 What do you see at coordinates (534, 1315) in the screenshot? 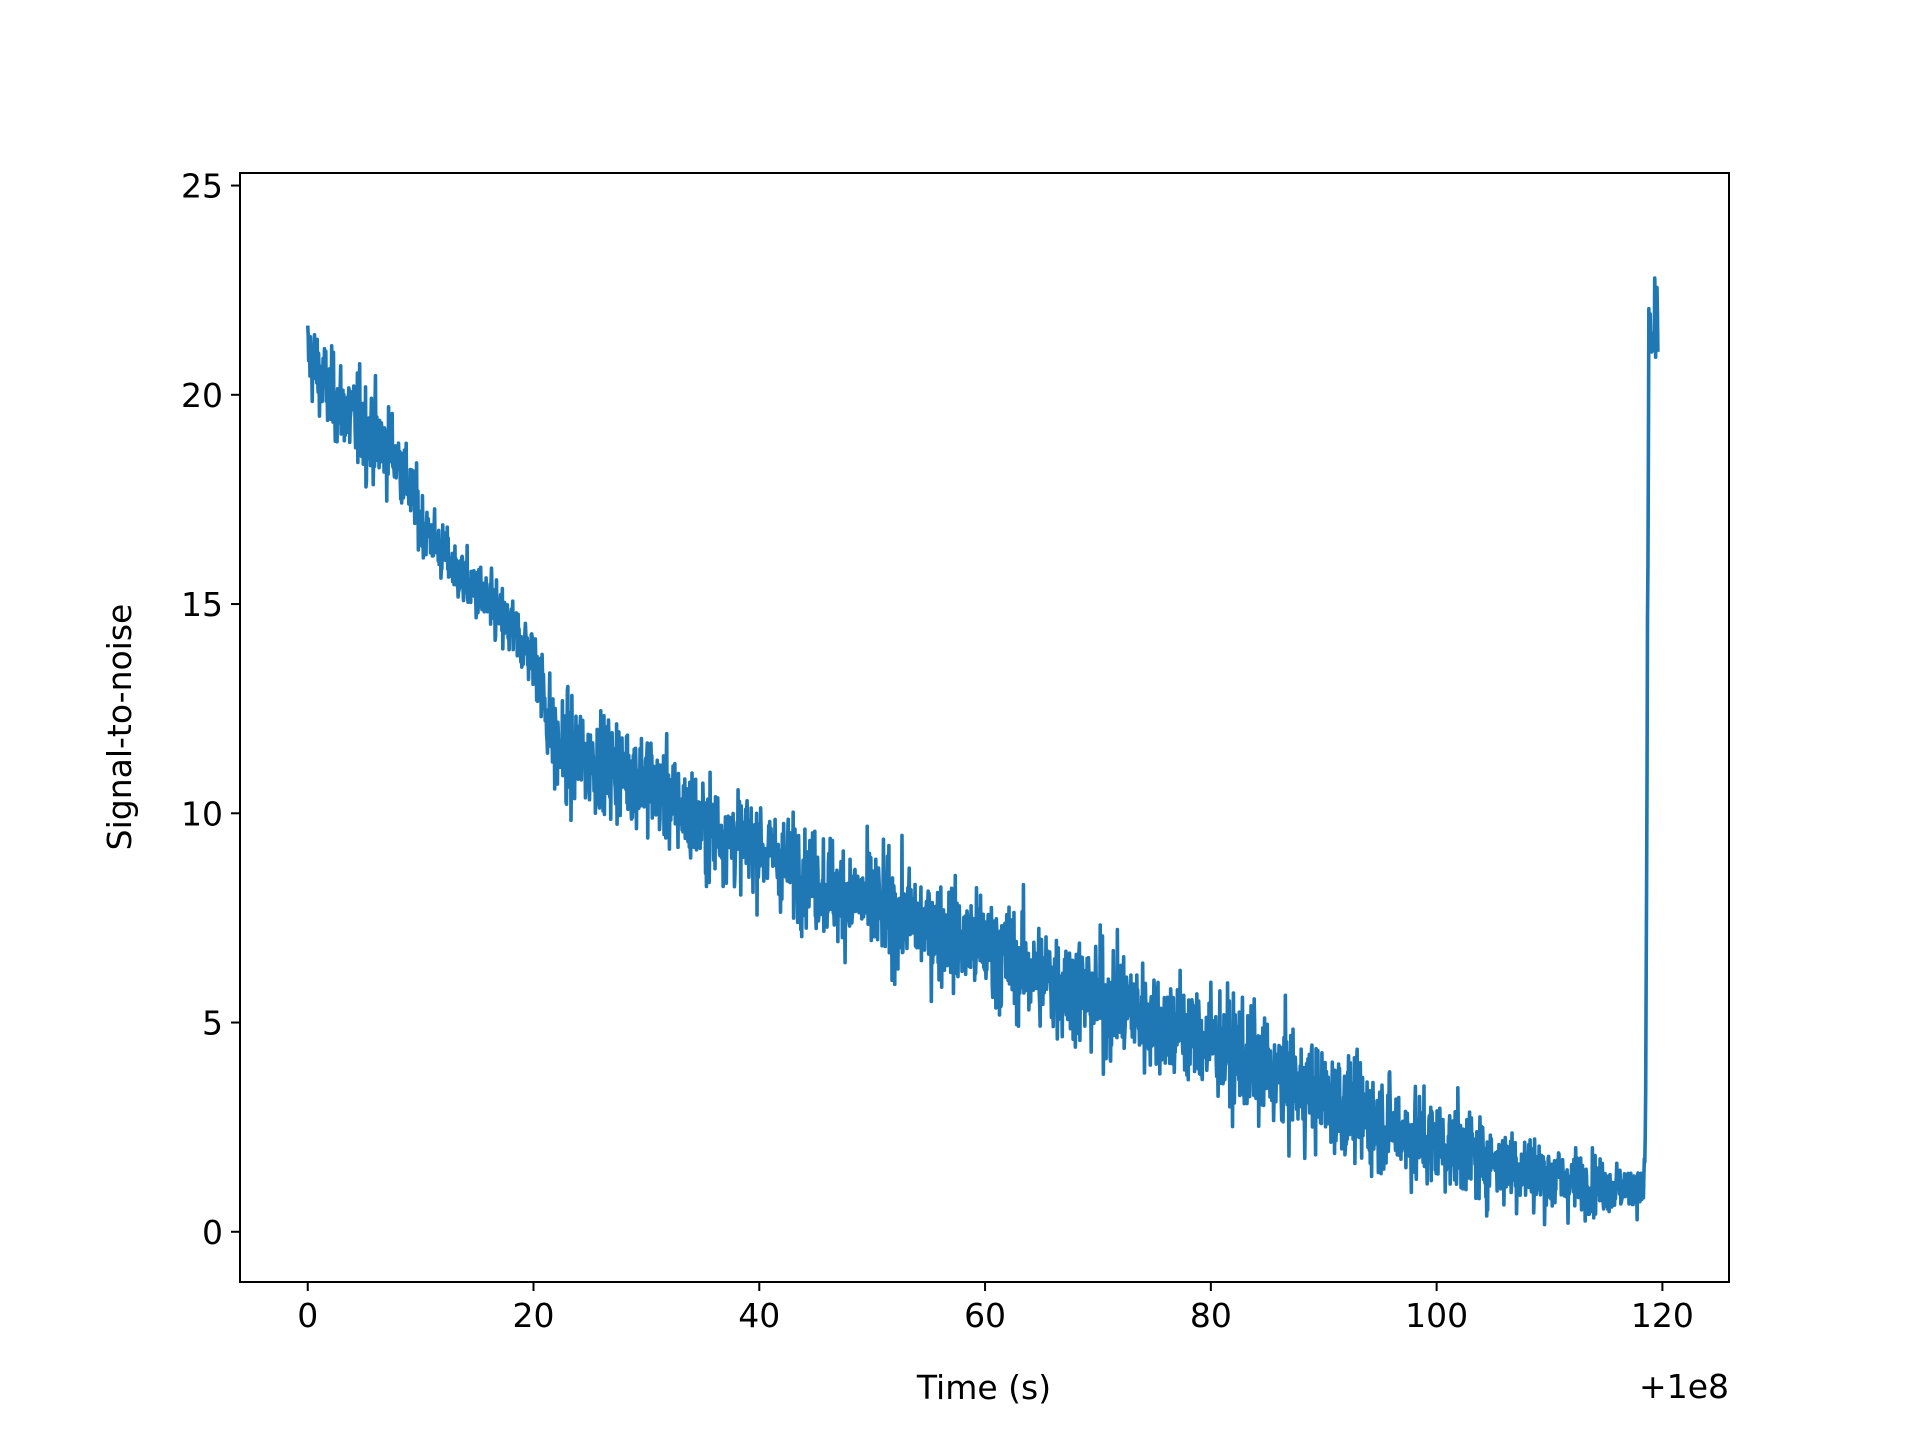
I see `x-tick-label: 20` at bounding box center [534, 1315].